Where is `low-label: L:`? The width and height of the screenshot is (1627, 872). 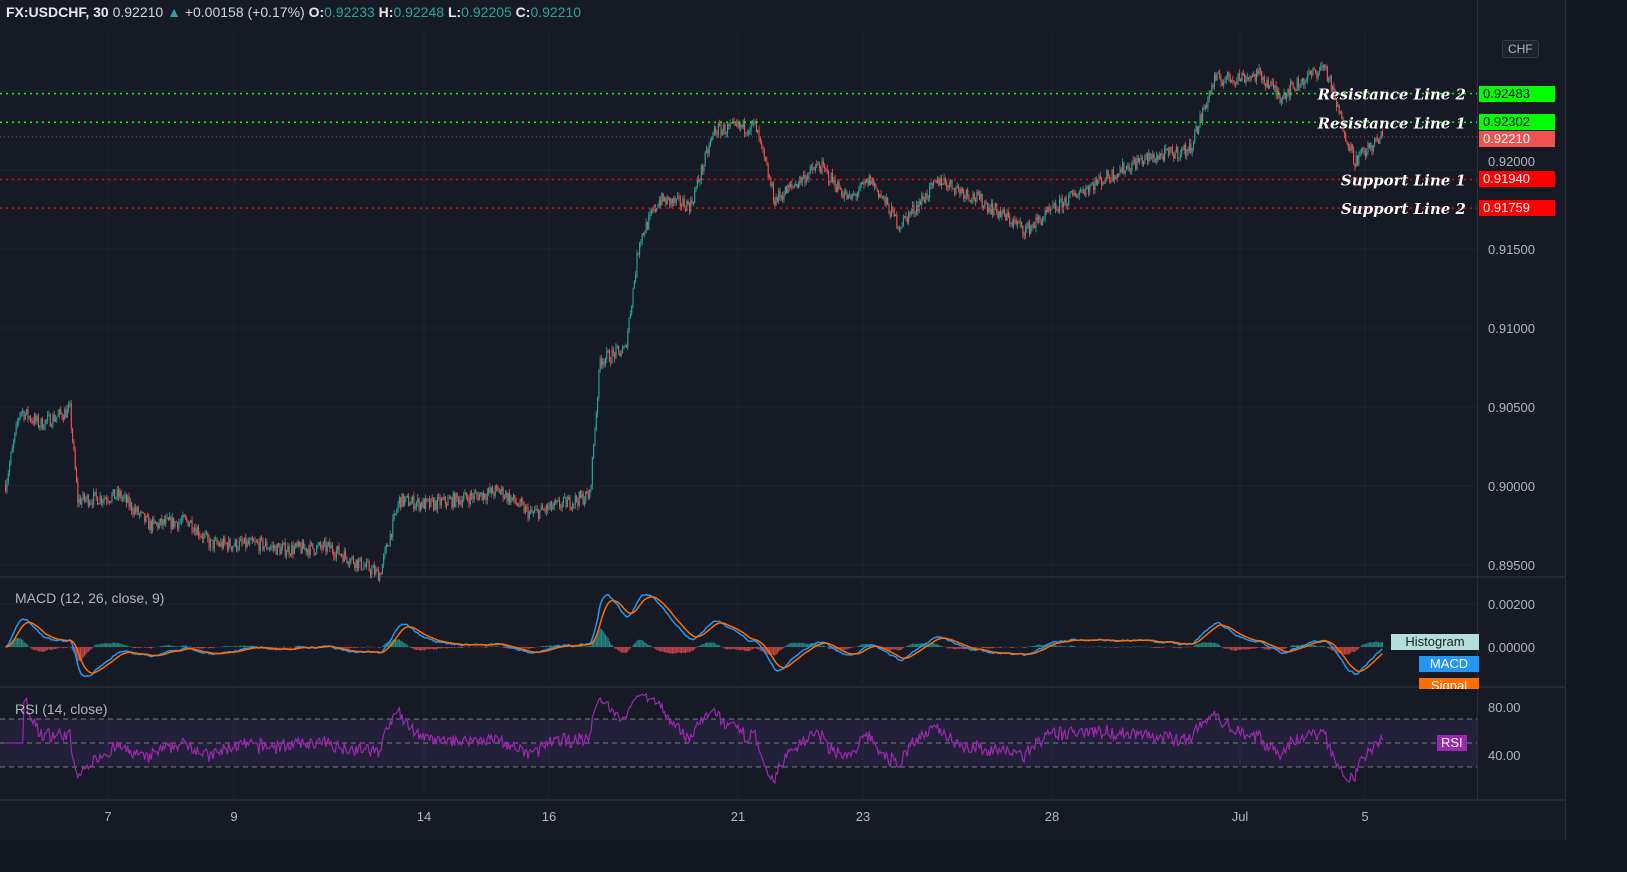
low-label: L: is located at coordinates (454, 12).